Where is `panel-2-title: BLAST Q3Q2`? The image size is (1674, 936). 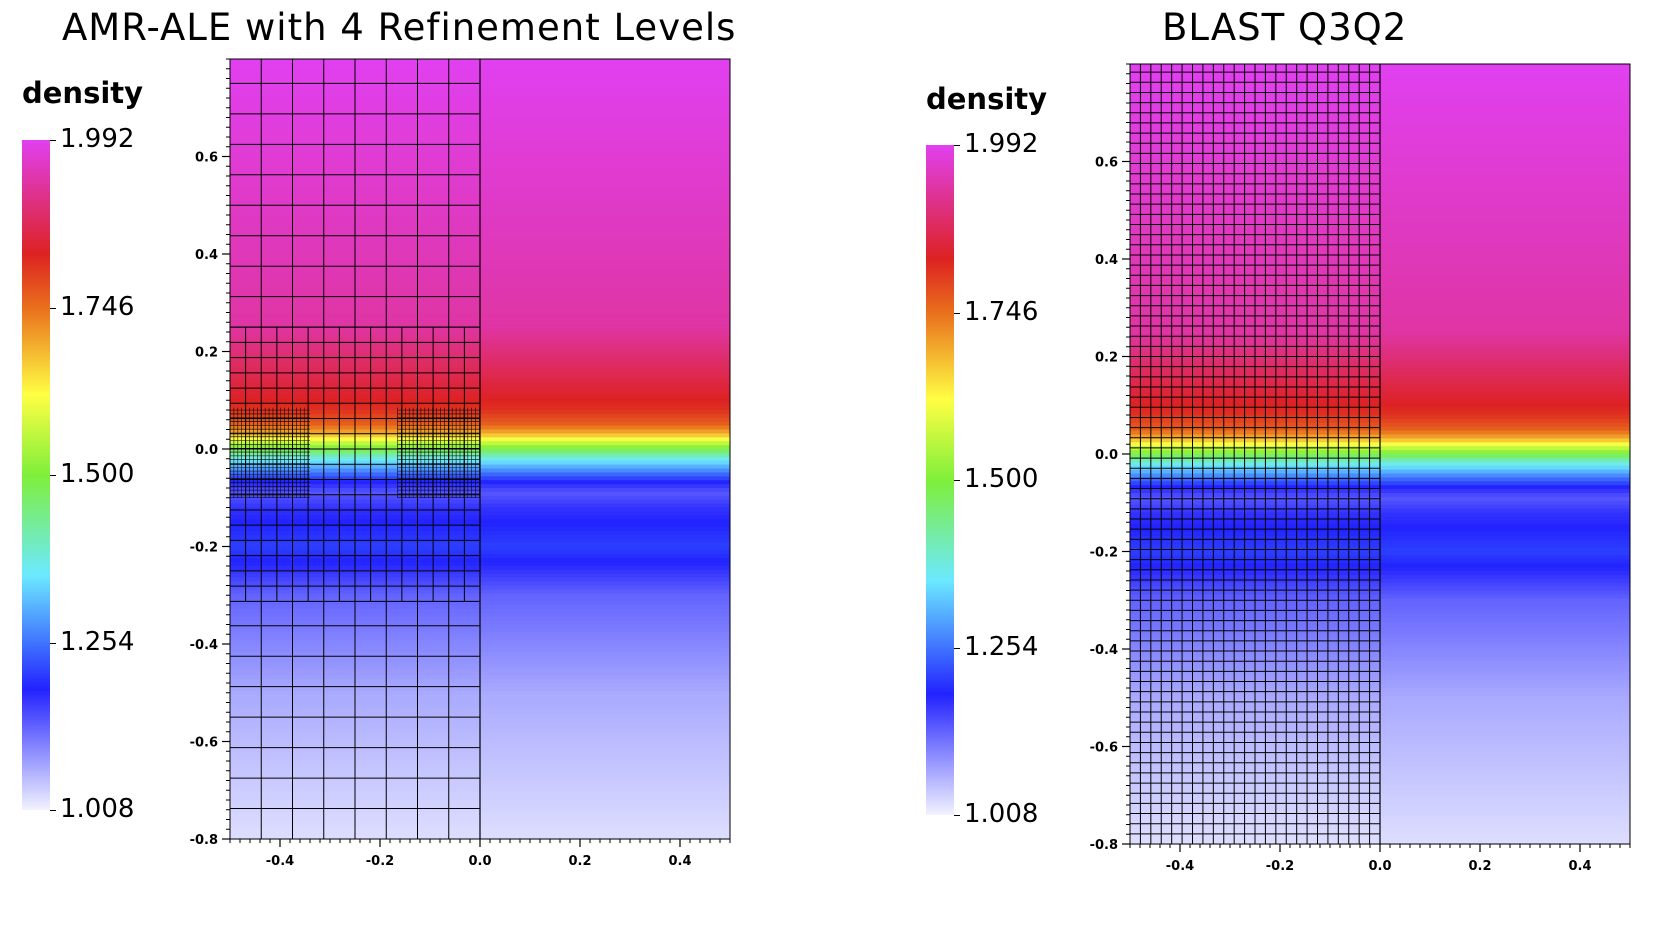 panel-2-title: BLAST Q3Q2 is located at coordinates (1285, 27).